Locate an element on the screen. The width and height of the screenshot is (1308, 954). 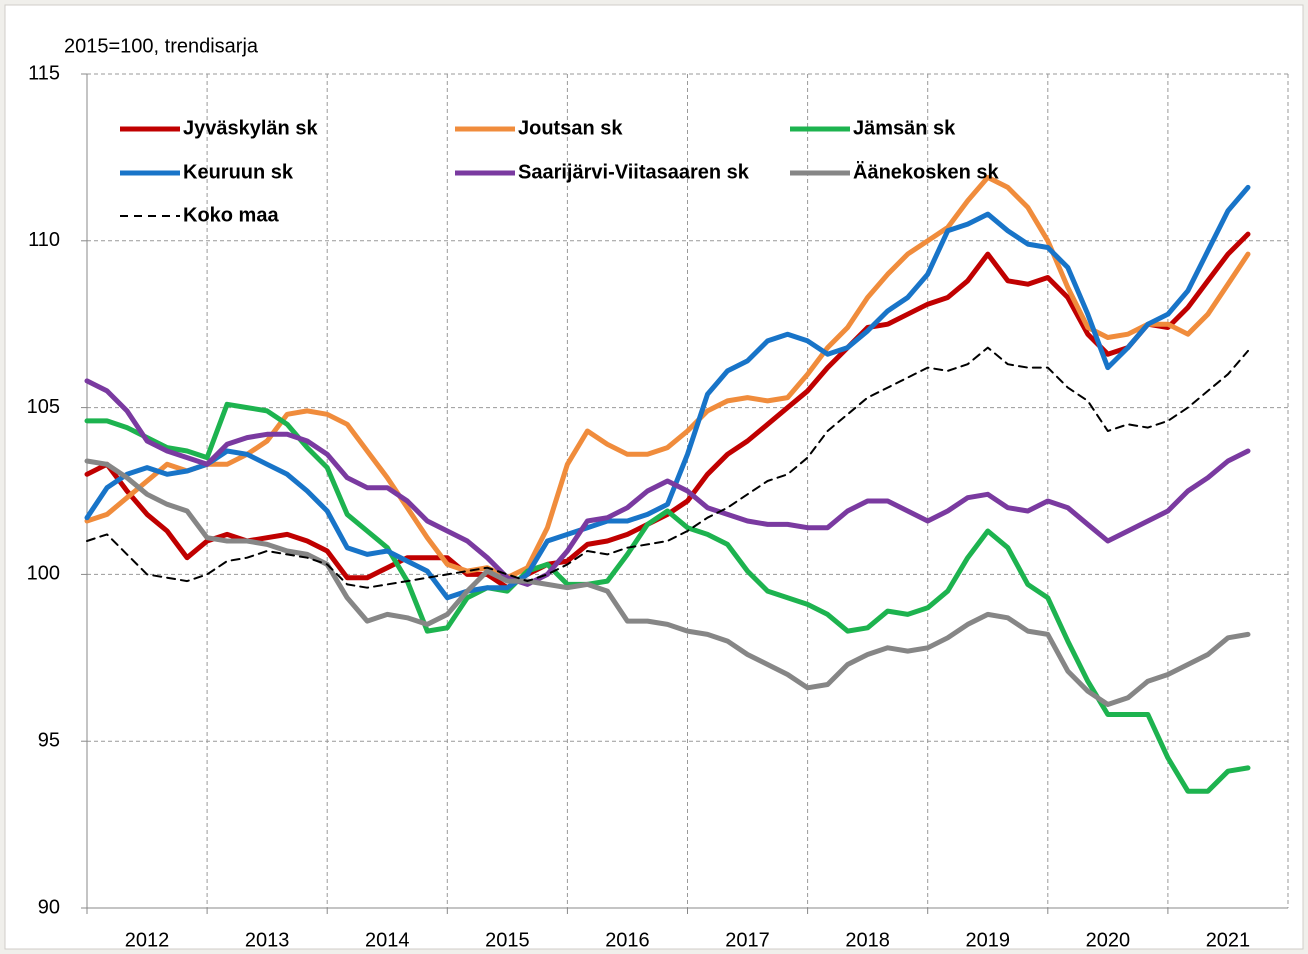
x-tick-label: 2014 is located at coordinates (387, 940).